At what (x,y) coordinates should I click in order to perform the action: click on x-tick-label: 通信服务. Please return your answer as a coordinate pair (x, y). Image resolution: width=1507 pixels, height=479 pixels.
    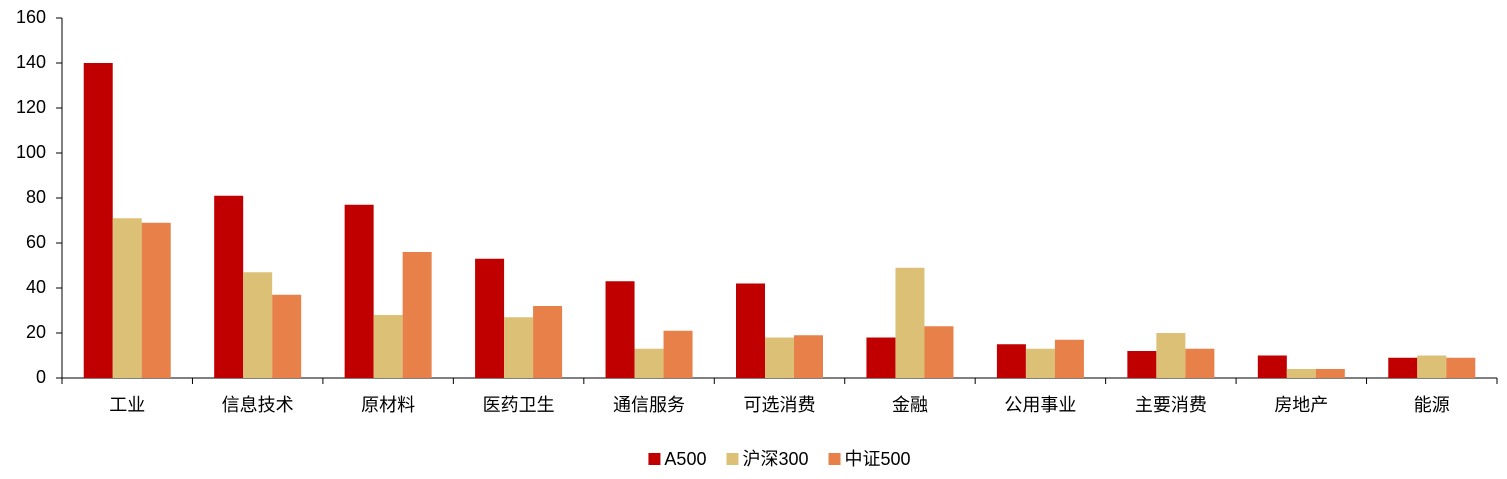
    Looking at the image, I should click on (649, 405).